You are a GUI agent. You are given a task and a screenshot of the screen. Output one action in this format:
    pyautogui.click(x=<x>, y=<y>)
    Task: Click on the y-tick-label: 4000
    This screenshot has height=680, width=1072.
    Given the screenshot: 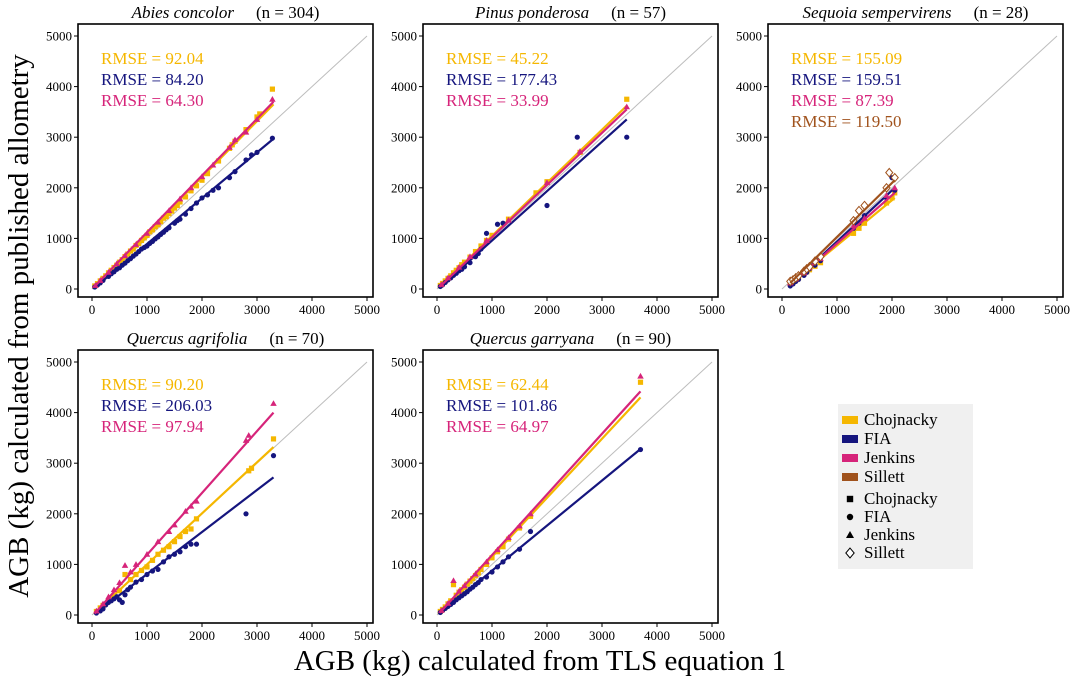 What is the action you would take?
    pyautogui.click(x=59, y=86)
    